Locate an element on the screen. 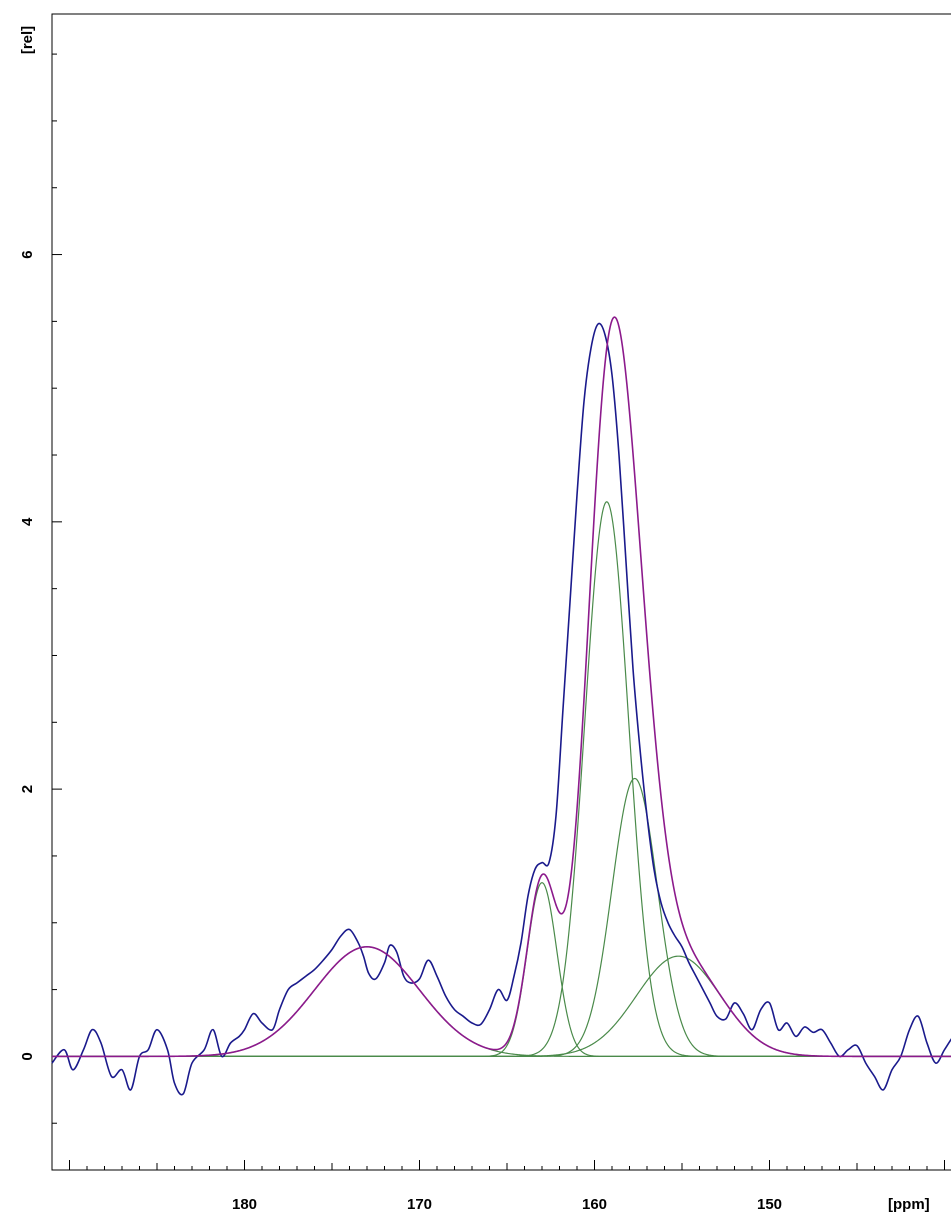  y-tick-label: 4 is located at coordinates (27, 521).